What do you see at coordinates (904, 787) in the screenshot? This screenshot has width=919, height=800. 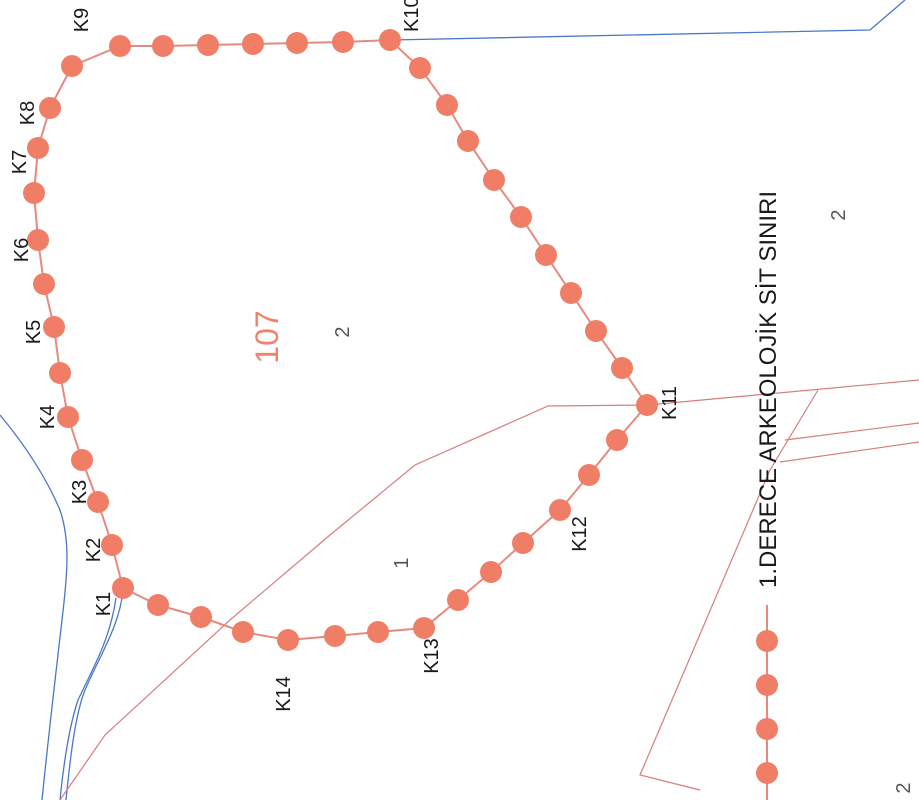 I see `parcel-number-d: 2` at bounding box center [904, 787].